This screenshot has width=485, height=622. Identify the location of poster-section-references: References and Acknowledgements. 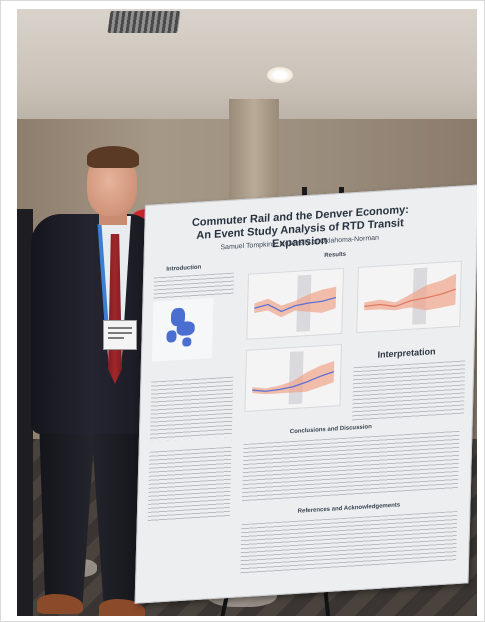
(349, 508).